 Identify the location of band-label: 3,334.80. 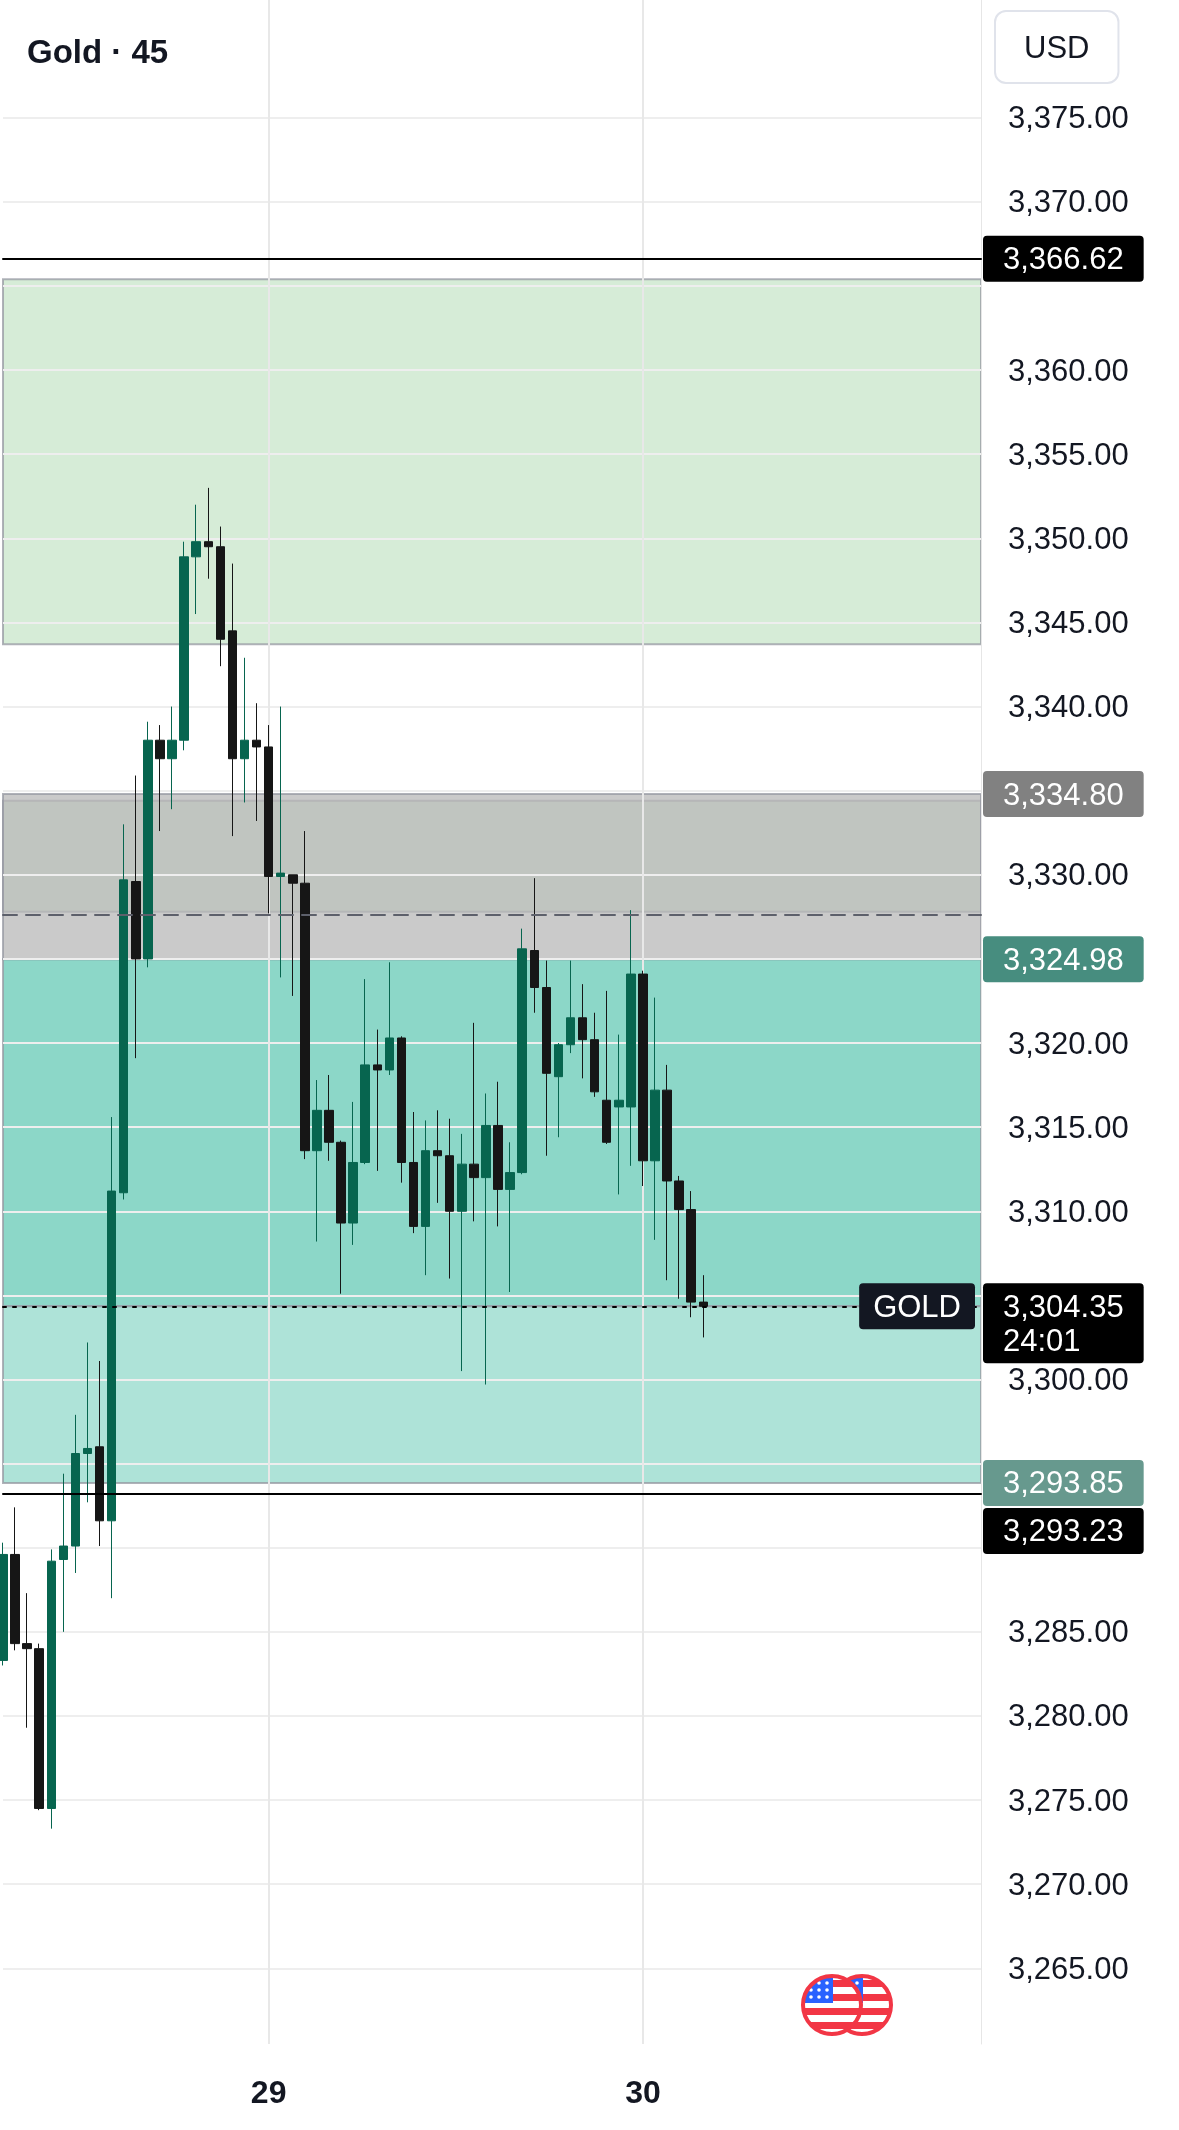
(1063, 794).